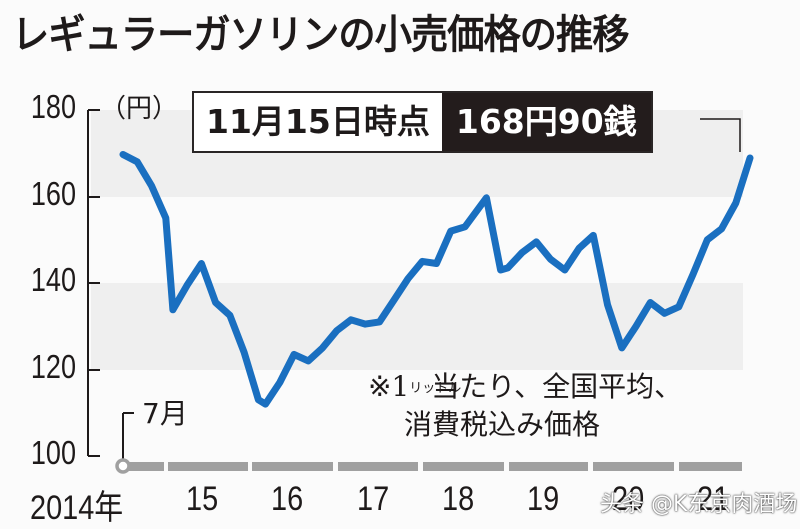  What do you see at coordinates (435, 388) in the screenshot?
I see `liter-unit-small: リットル` at bounding box center [435, 388].